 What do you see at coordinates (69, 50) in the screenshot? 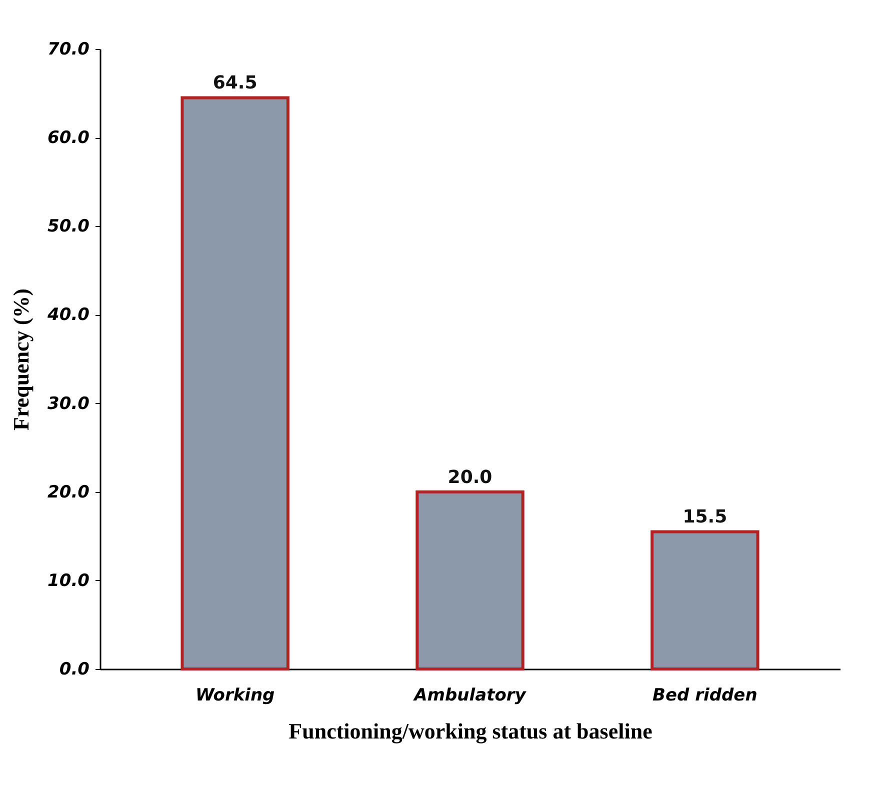
I see `y-tick-label: 70.0` at bounding box center [69, 50].